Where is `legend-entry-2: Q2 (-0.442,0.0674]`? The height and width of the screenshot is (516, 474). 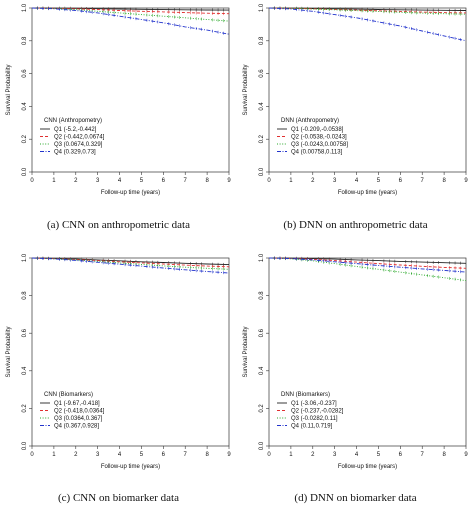 legend-entry-2: Q2 (-0.442,0.0674] is located at coordinates (79, 138).